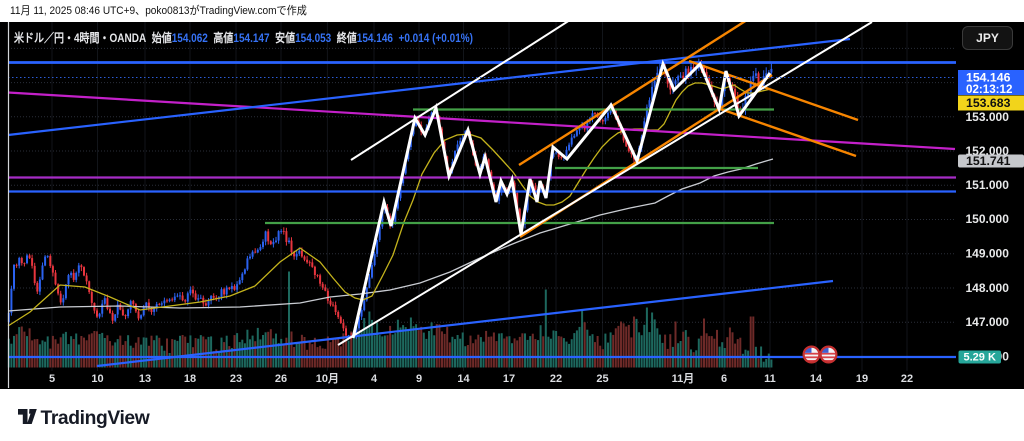 The height and width of the screenshot is (441, 1024). I want to click on svg-text: 151.000, so click(988, 185).